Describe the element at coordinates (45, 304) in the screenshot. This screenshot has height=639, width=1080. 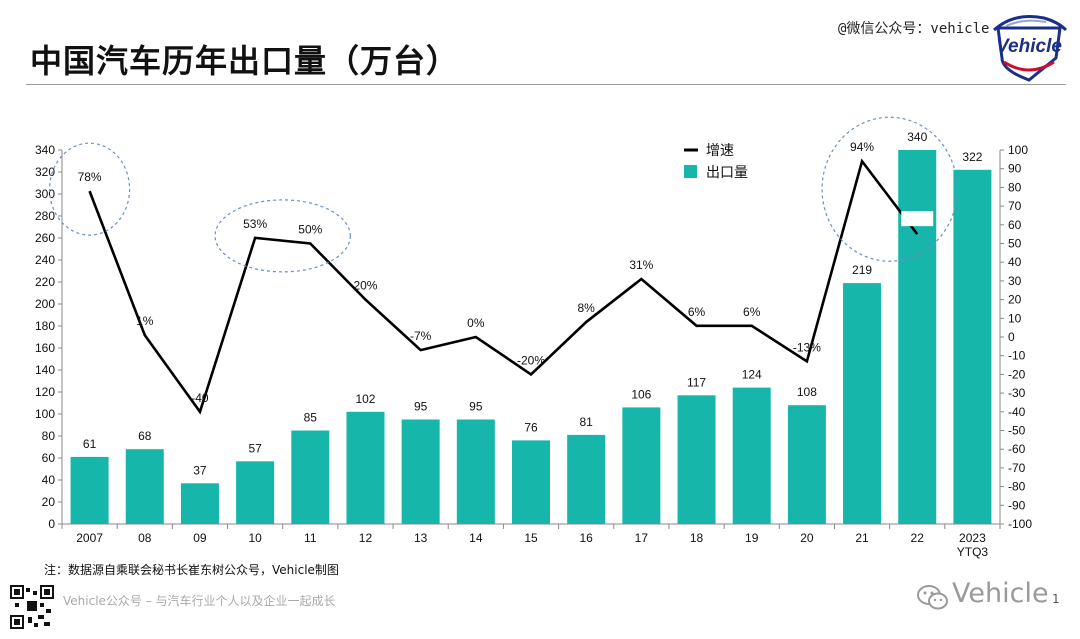
I see `left-tick-label: 200` at that location.